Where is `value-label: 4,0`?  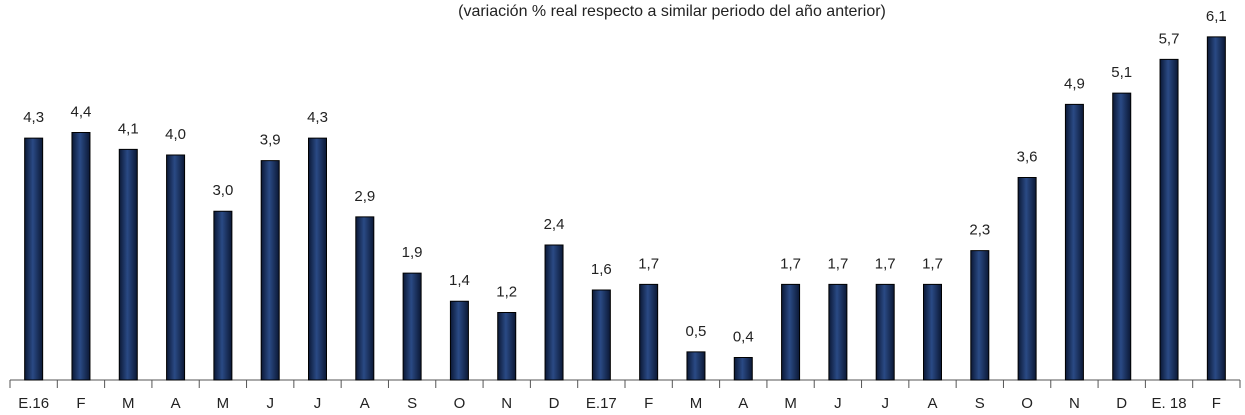
value-label: 4,0 is located at coordinates (175, 134).